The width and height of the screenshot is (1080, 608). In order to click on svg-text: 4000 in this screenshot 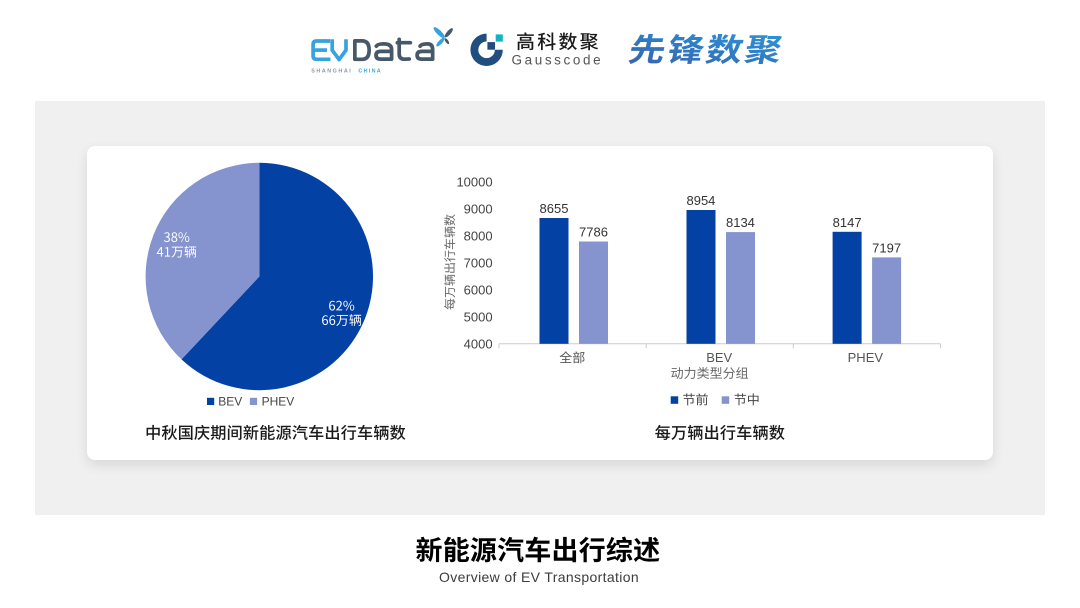, I will do `click(478, 344)`.